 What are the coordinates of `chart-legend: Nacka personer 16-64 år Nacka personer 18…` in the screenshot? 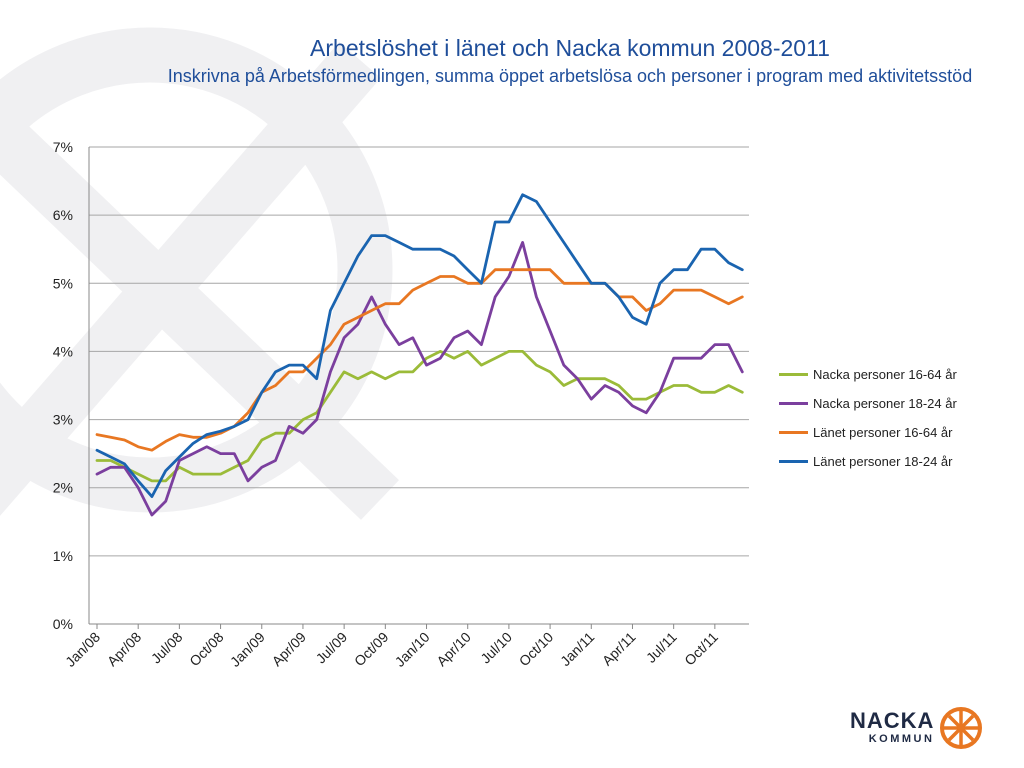 It's located at (868, 418).